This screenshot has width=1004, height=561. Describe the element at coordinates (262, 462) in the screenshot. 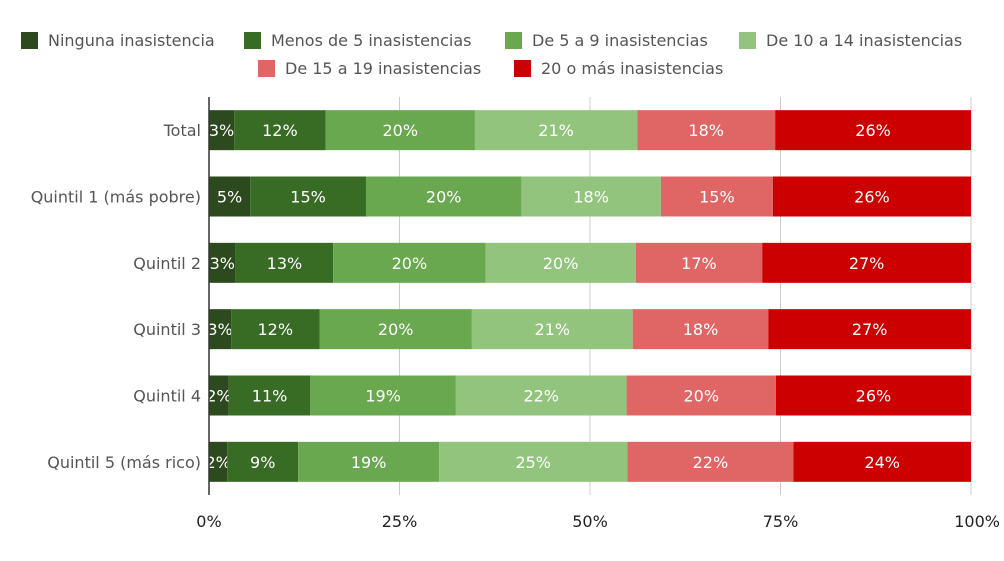

I see `bar-value-label: 9%` at that location.